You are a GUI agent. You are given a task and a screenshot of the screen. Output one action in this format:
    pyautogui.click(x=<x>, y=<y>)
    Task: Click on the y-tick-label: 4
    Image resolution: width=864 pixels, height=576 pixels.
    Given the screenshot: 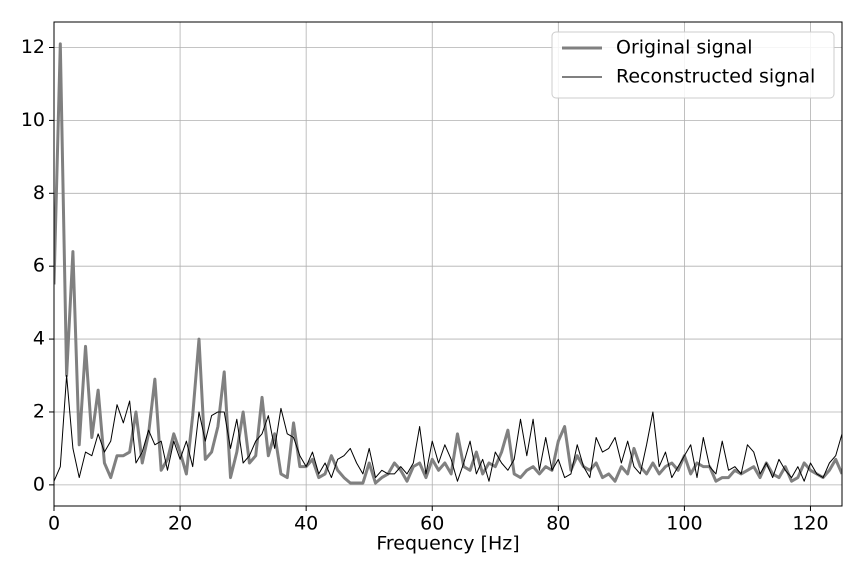 What is the action you would take?
    pyautogui.click(x=39, y=339)
    